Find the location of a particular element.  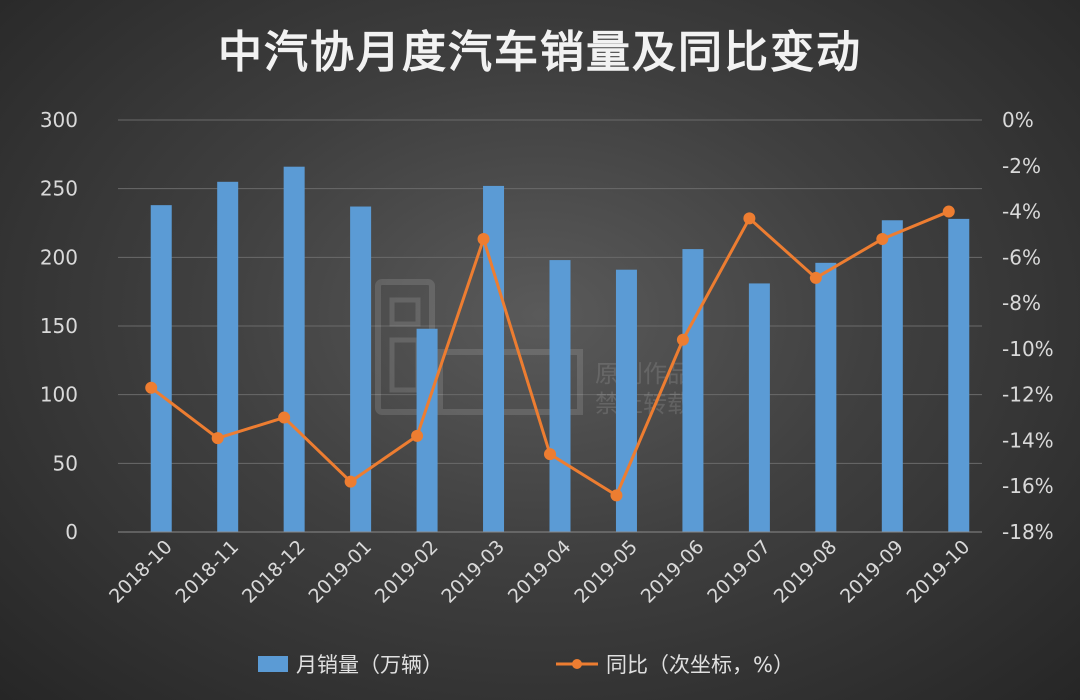

x-tick-label: 2019-08 is located at coordinates (806, 572).